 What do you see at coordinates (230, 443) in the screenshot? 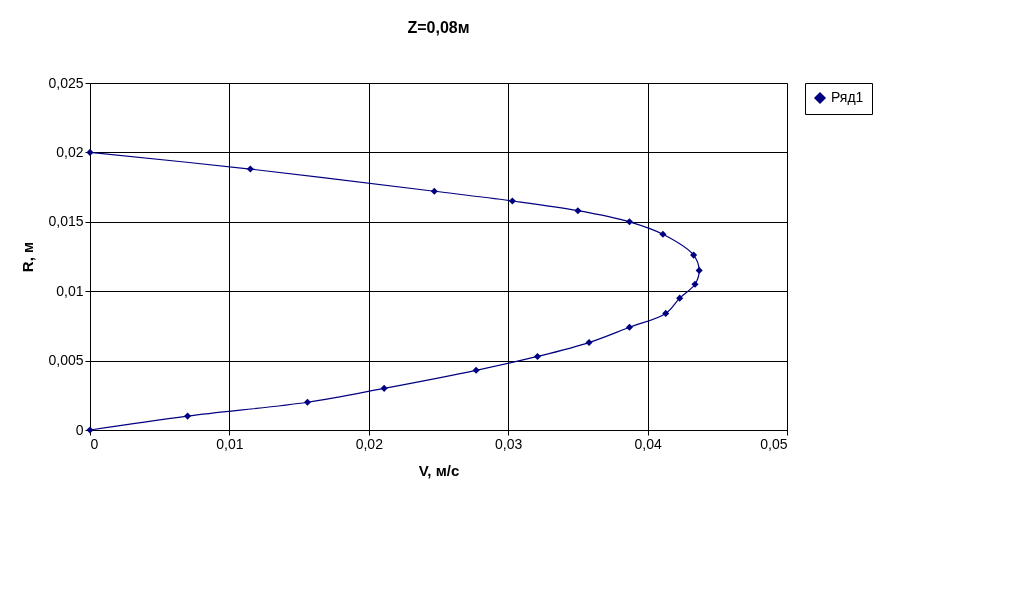
I see `x-tick-label: 0,01` at bounding box center [230, 443].